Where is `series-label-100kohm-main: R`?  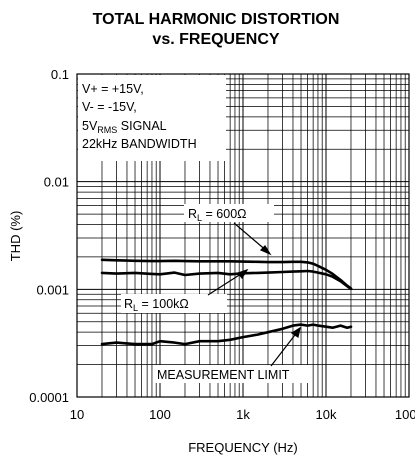
series-label-100kohm-main: R is located at coordinates (128, 304).